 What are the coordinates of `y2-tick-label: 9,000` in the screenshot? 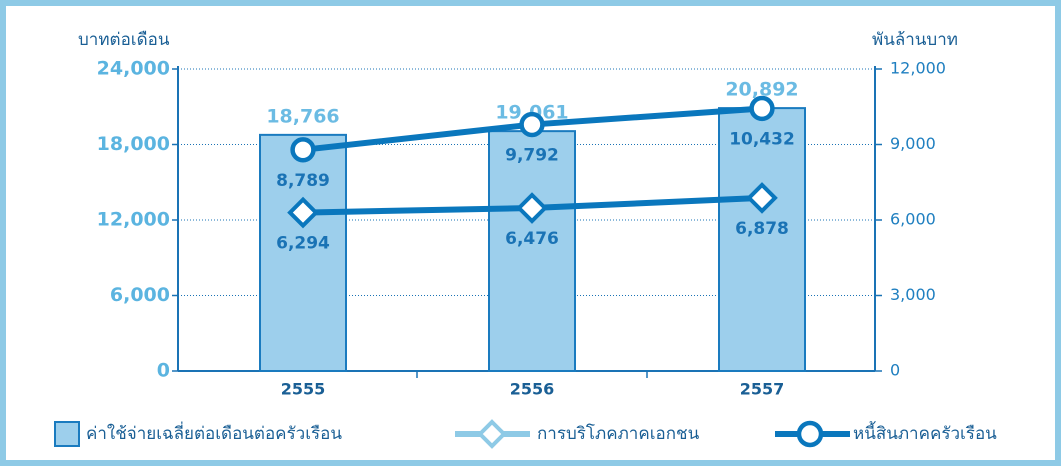 It's located at (913, 143).